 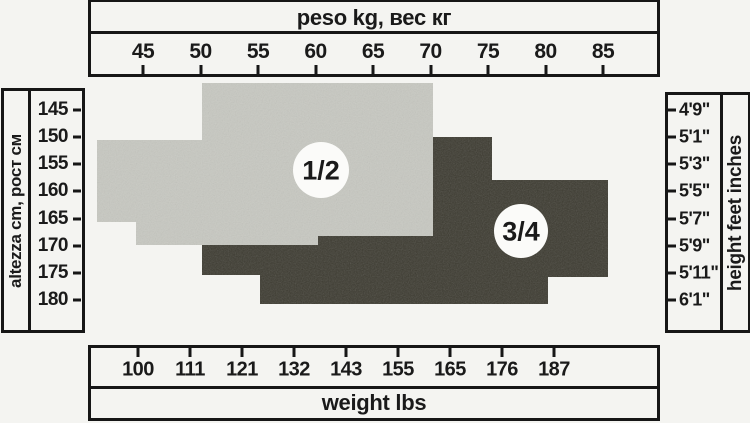 What do you see at coordinates (53, 164) in the screenshot?
I see `left-tick-label: 155` at bounding box center [53, 164].